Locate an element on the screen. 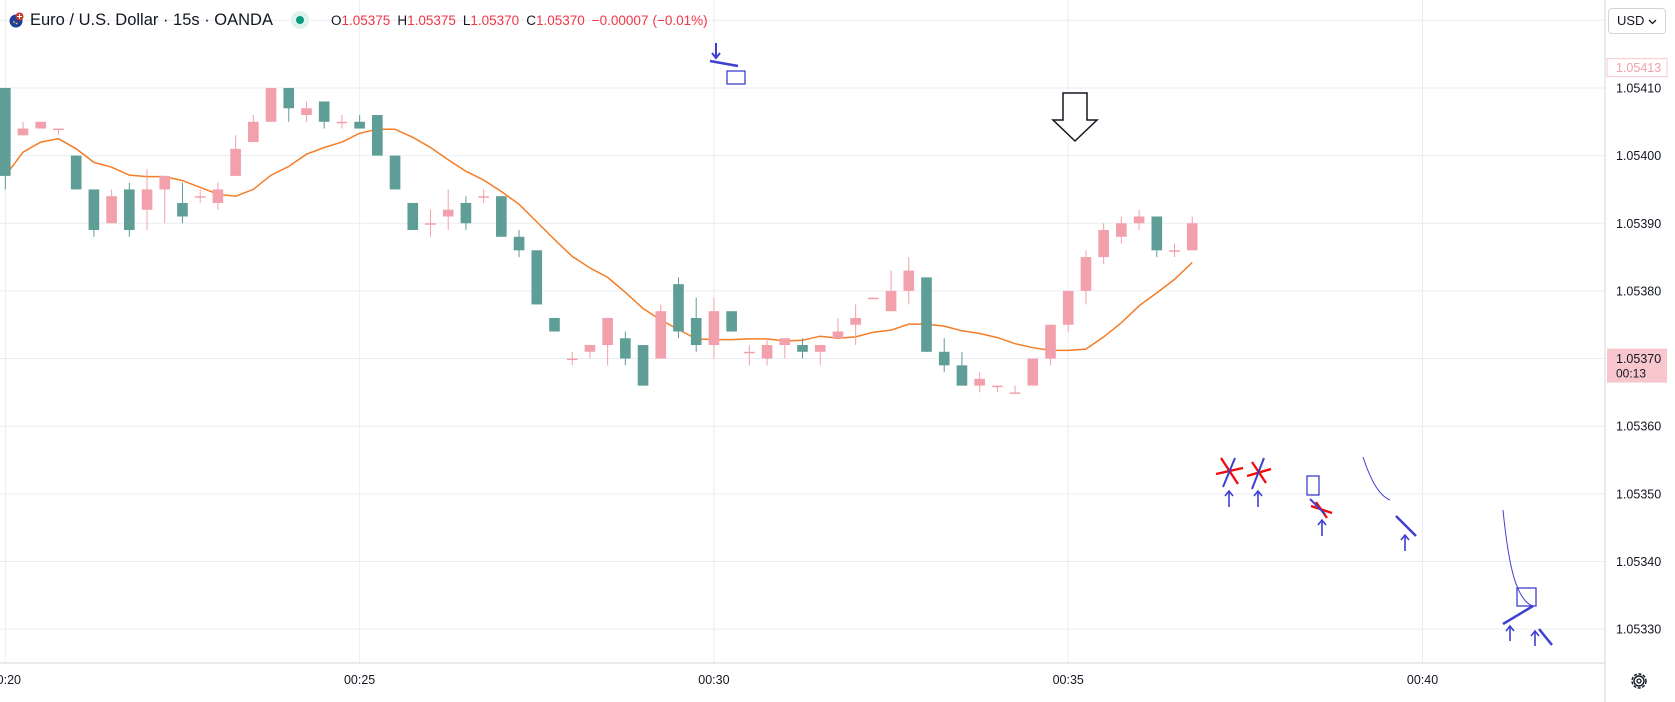 This screenshot has height=702, width=1675. high-value: H1.05375 is located at coordinates (426, 20).